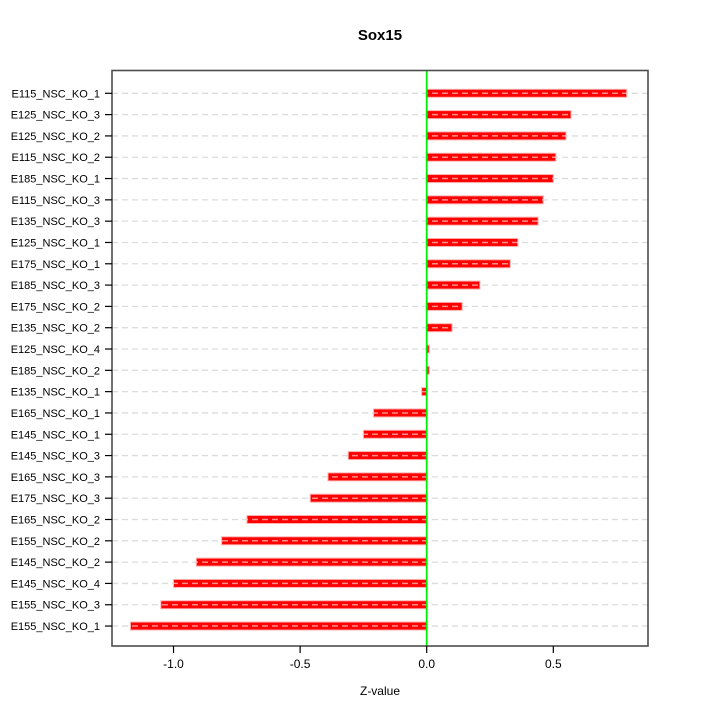 This screenshot has width=720, height=720. Describe the element at coordinates (55, 499) in the screenshot. I see `category-label: E175_NSC_KO_3` at that location.